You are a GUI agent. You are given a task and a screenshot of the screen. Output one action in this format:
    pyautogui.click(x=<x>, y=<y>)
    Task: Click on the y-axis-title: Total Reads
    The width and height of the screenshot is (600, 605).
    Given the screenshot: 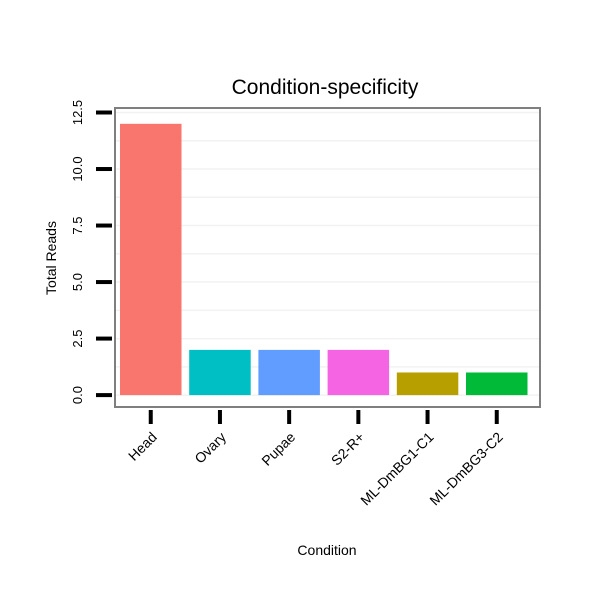 What is the action you would take?
    pyautogui.click(x=51, y=258)
    